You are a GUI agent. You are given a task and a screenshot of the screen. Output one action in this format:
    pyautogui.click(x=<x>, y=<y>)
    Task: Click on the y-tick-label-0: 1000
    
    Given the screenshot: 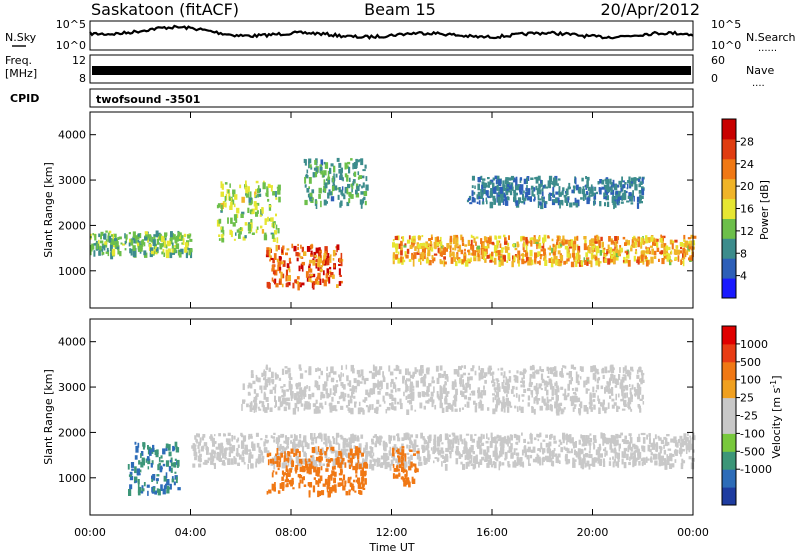 What is the action you would take?
    pyautogui.click(x=72, y=478)
    